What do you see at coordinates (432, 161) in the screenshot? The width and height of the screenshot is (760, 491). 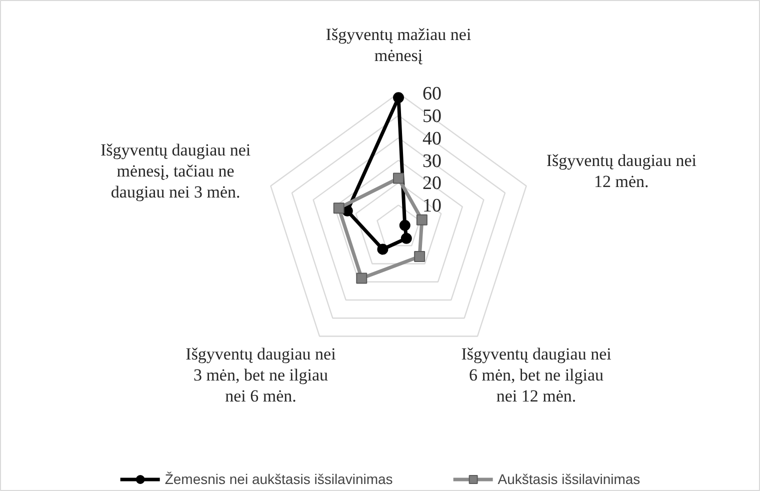 I see `y-tick-label: 30` at bounding box center [432, 161].